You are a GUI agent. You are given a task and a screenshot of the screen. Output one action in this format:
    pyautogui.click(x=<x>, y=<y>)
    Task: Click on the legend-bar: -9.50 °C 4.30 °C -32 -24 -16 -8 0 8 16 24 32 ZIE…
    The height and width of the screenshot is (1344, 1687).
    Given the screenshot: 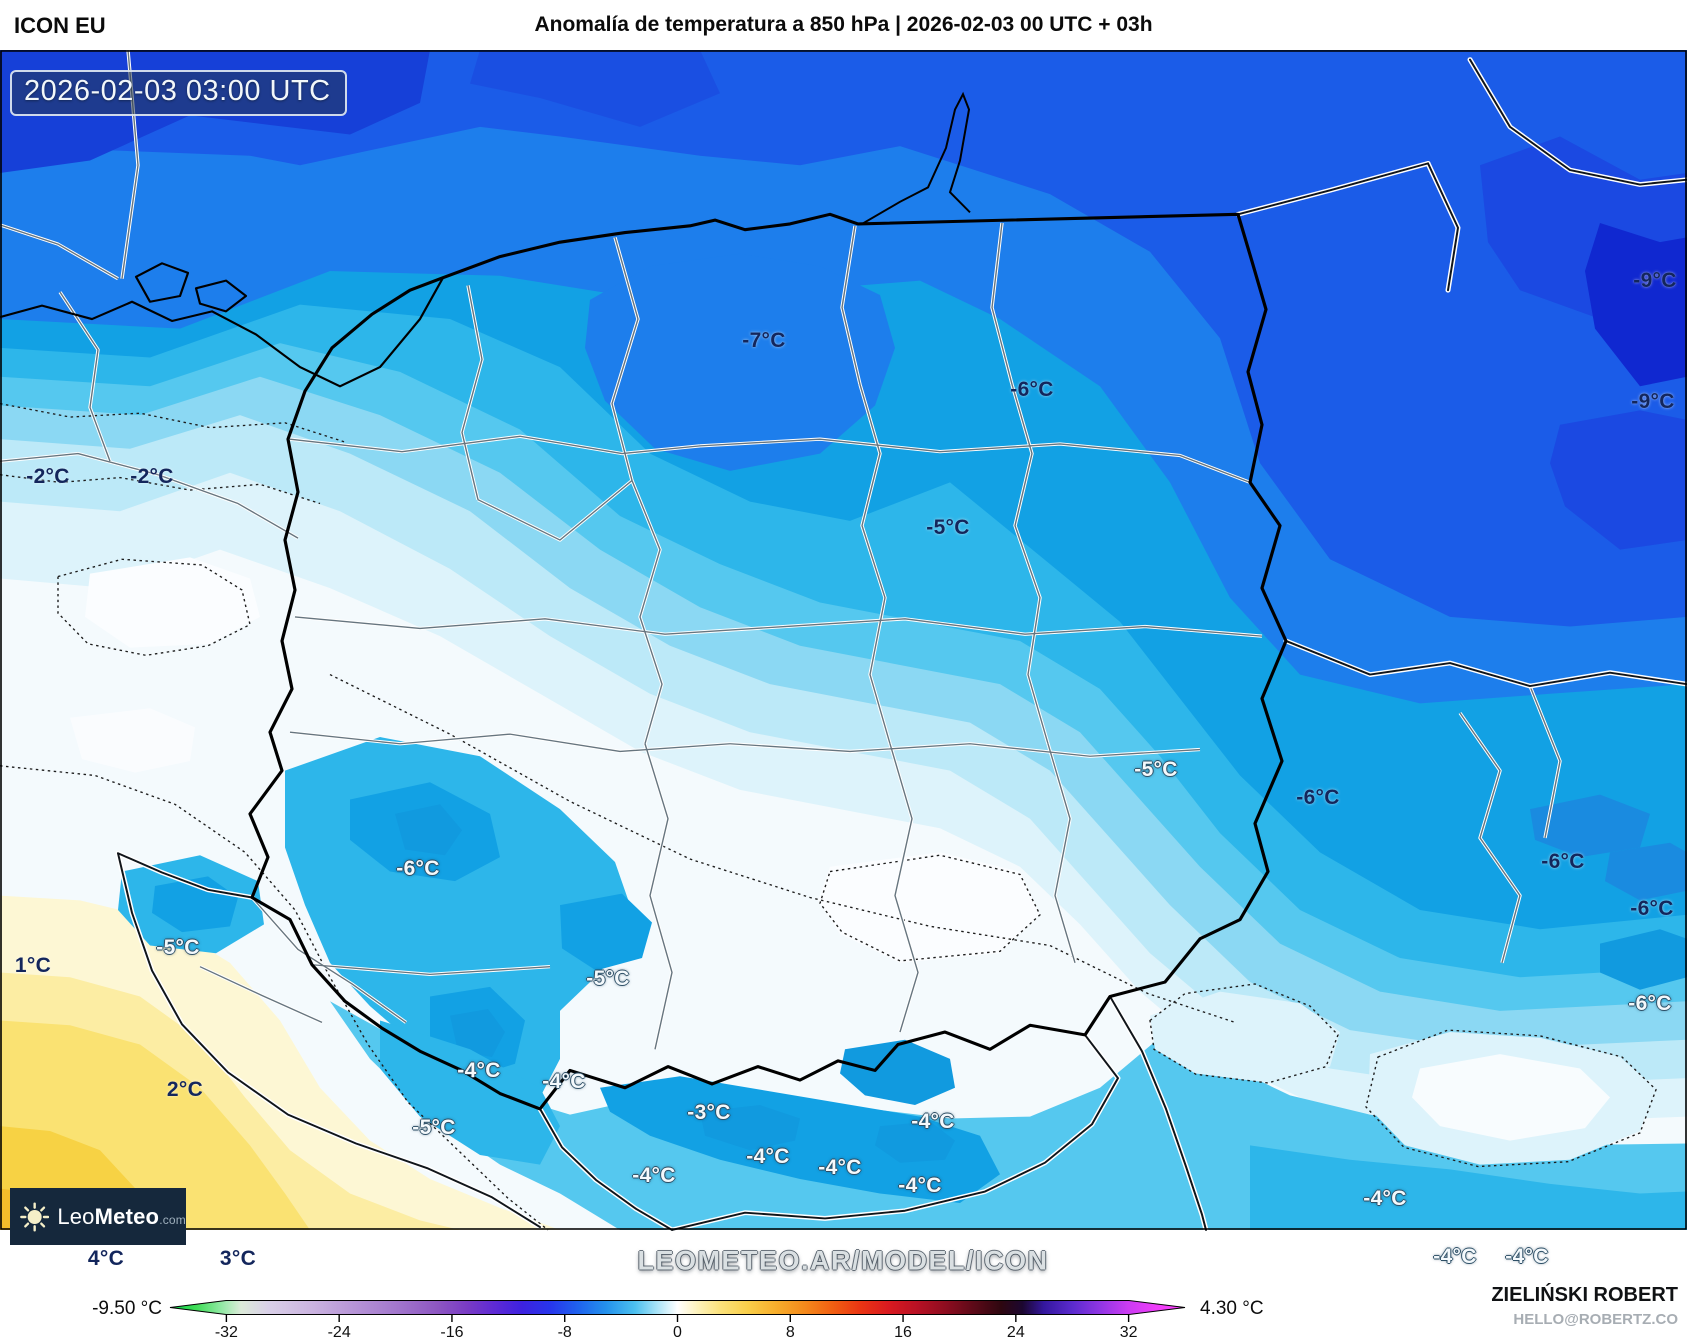 What is the action you would take?
    pyautogui.click(x=843, y=1309)
    